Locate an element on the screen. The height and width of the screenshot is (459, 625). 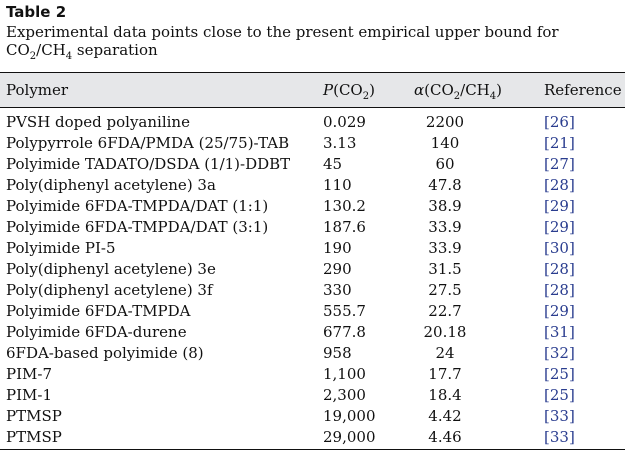
bottom-rule is located at coordinates (312, 449).